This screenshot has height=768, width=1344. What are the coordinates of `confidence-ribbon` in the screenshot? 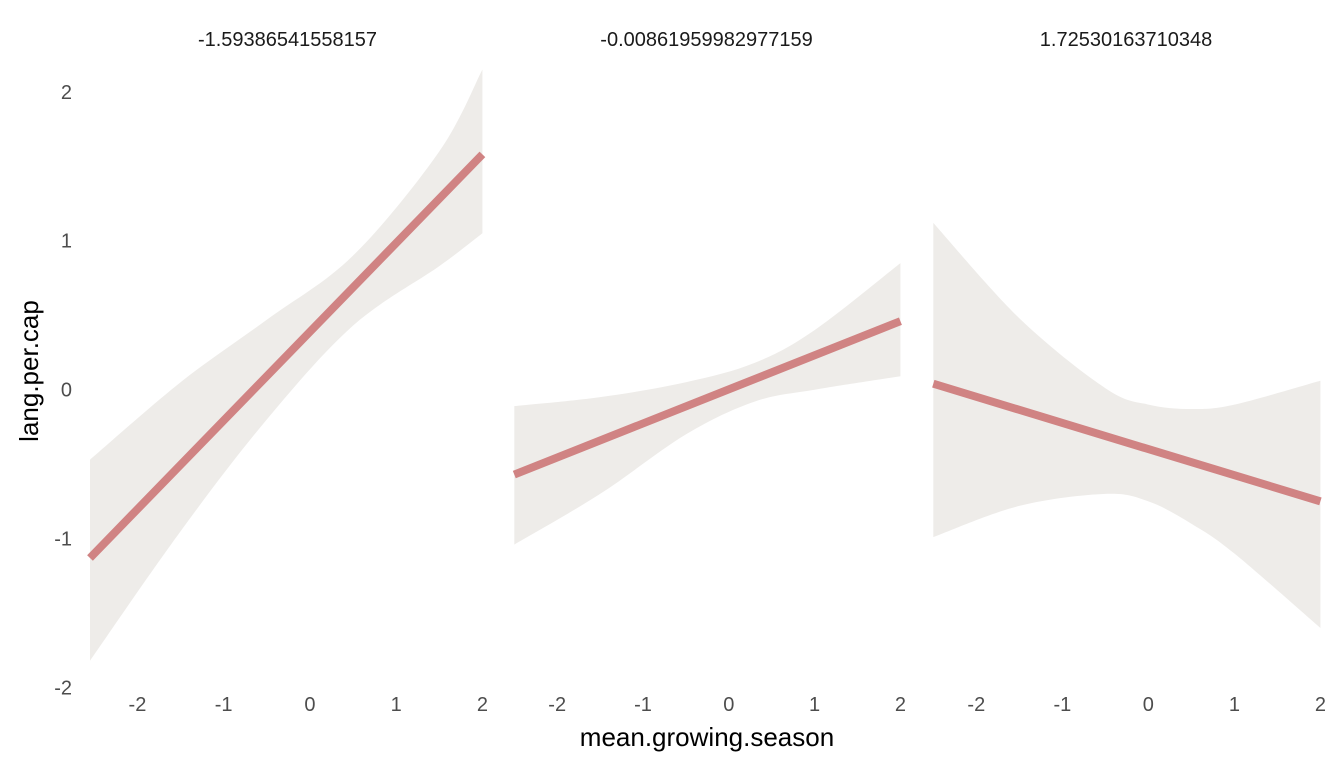 It's located at (707, 404).